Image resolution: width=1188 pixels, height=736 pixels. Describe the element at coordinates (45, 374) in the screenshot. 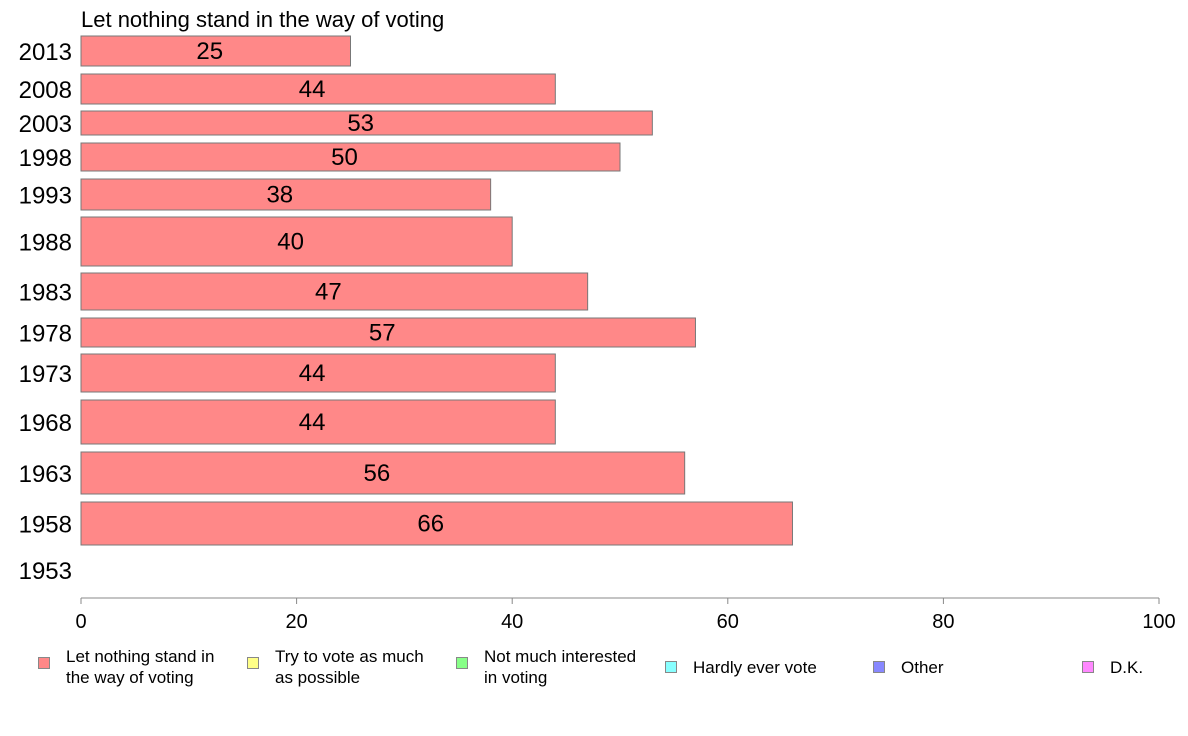

I see `y-tick-label: 1973` at that location.